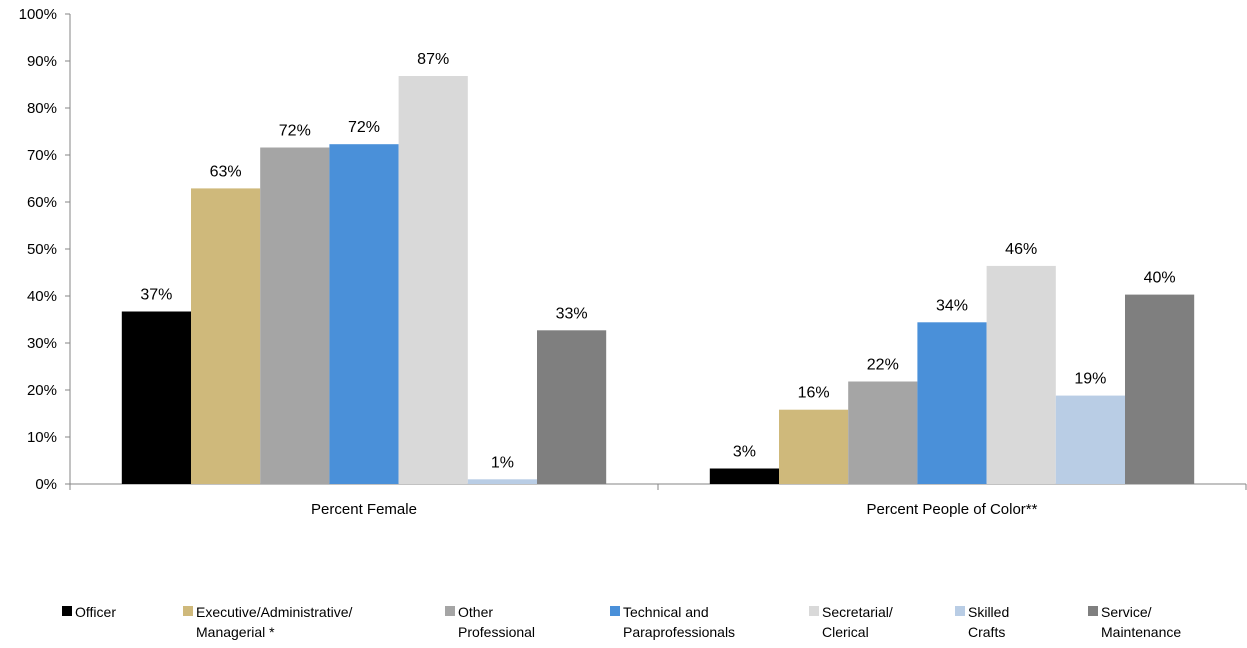  What do you see at coordinates (658, 500) in the screenshot?
I see `x-axis: Percent Female Percent People of Color**` at bounding box center [658, 500].